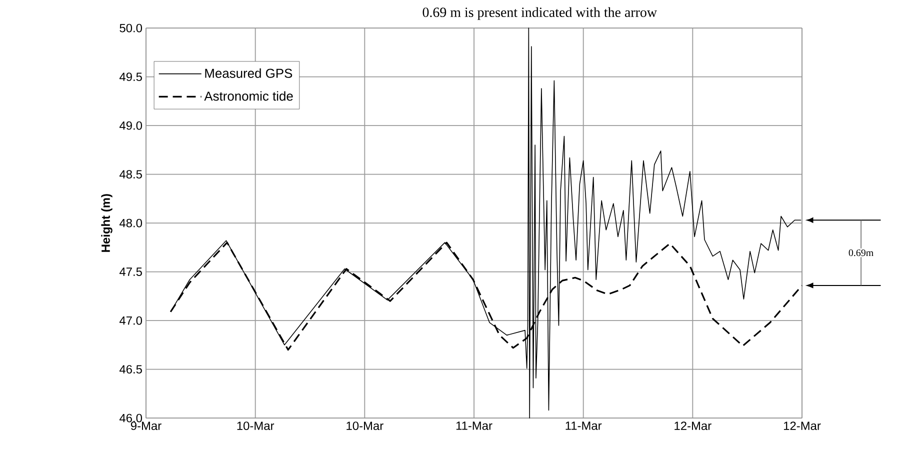 The image size is (908, 461). What do you see at coordinates (106, 223) in the screenshot?
I see `y-axis-title: Height (m)` at bounding box center [106, 223].